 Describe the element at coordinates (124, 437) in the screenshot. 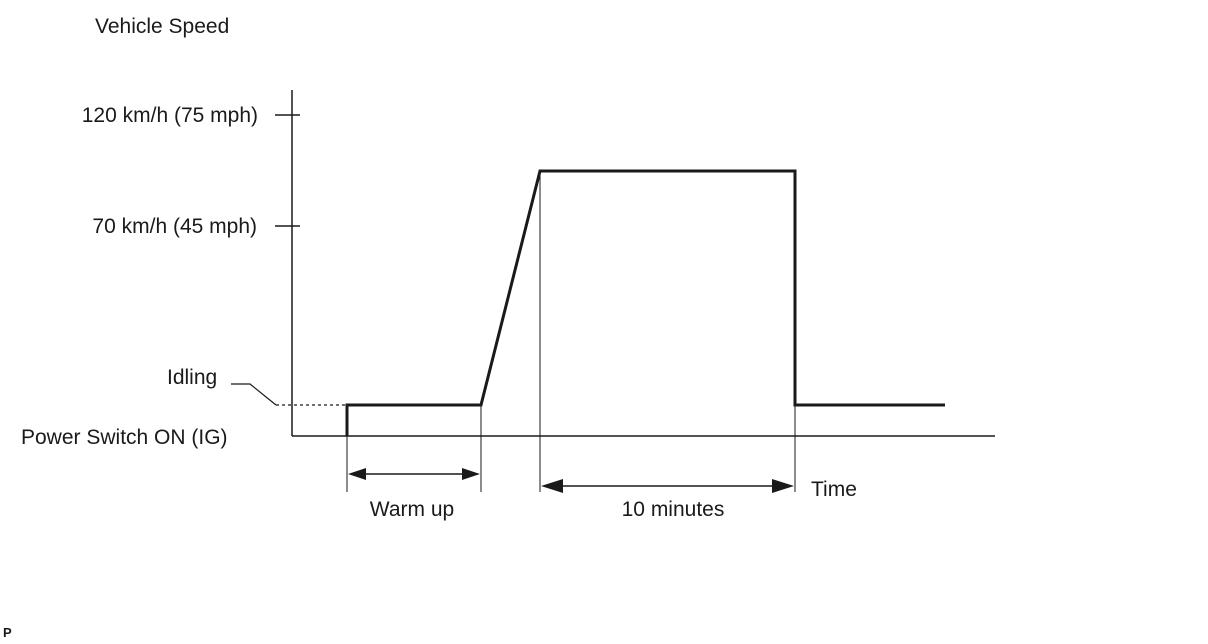

I see `label-power-switch-on: Power Switch ON (IG)` at that location.